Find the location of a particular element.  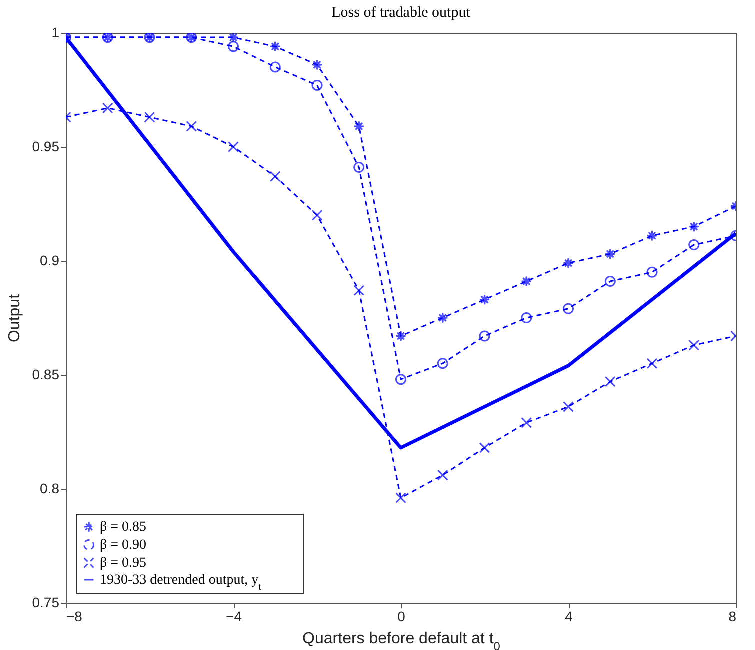

legend-label: 1930-33 detrended output, y$_{t}$ is located at coordinates (181, 582).